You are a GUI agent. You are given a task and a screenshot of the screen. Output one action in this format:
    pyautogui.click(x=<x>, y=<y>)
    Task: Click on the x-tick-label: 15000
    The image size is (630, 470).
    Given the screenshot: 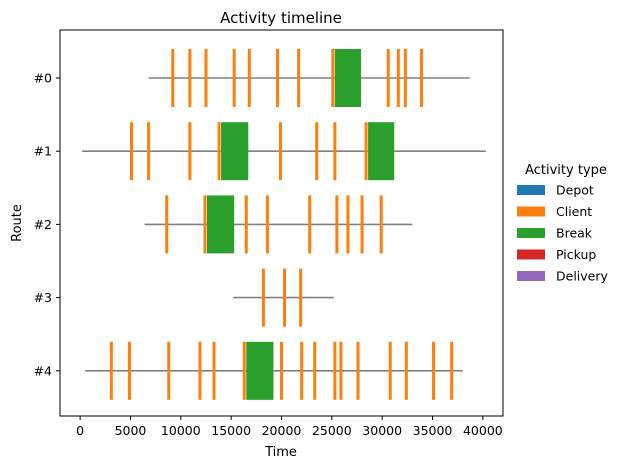 What is the action you would take?
    pyautogui.click(x=231, y=430)
    